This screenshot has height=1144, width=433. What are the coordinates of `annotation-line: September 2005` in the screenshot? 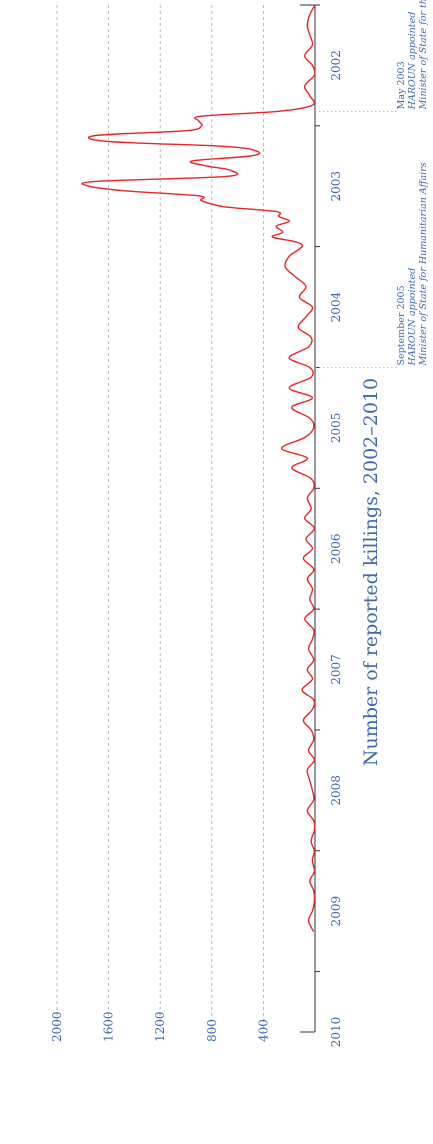 It's located at (401, 325).